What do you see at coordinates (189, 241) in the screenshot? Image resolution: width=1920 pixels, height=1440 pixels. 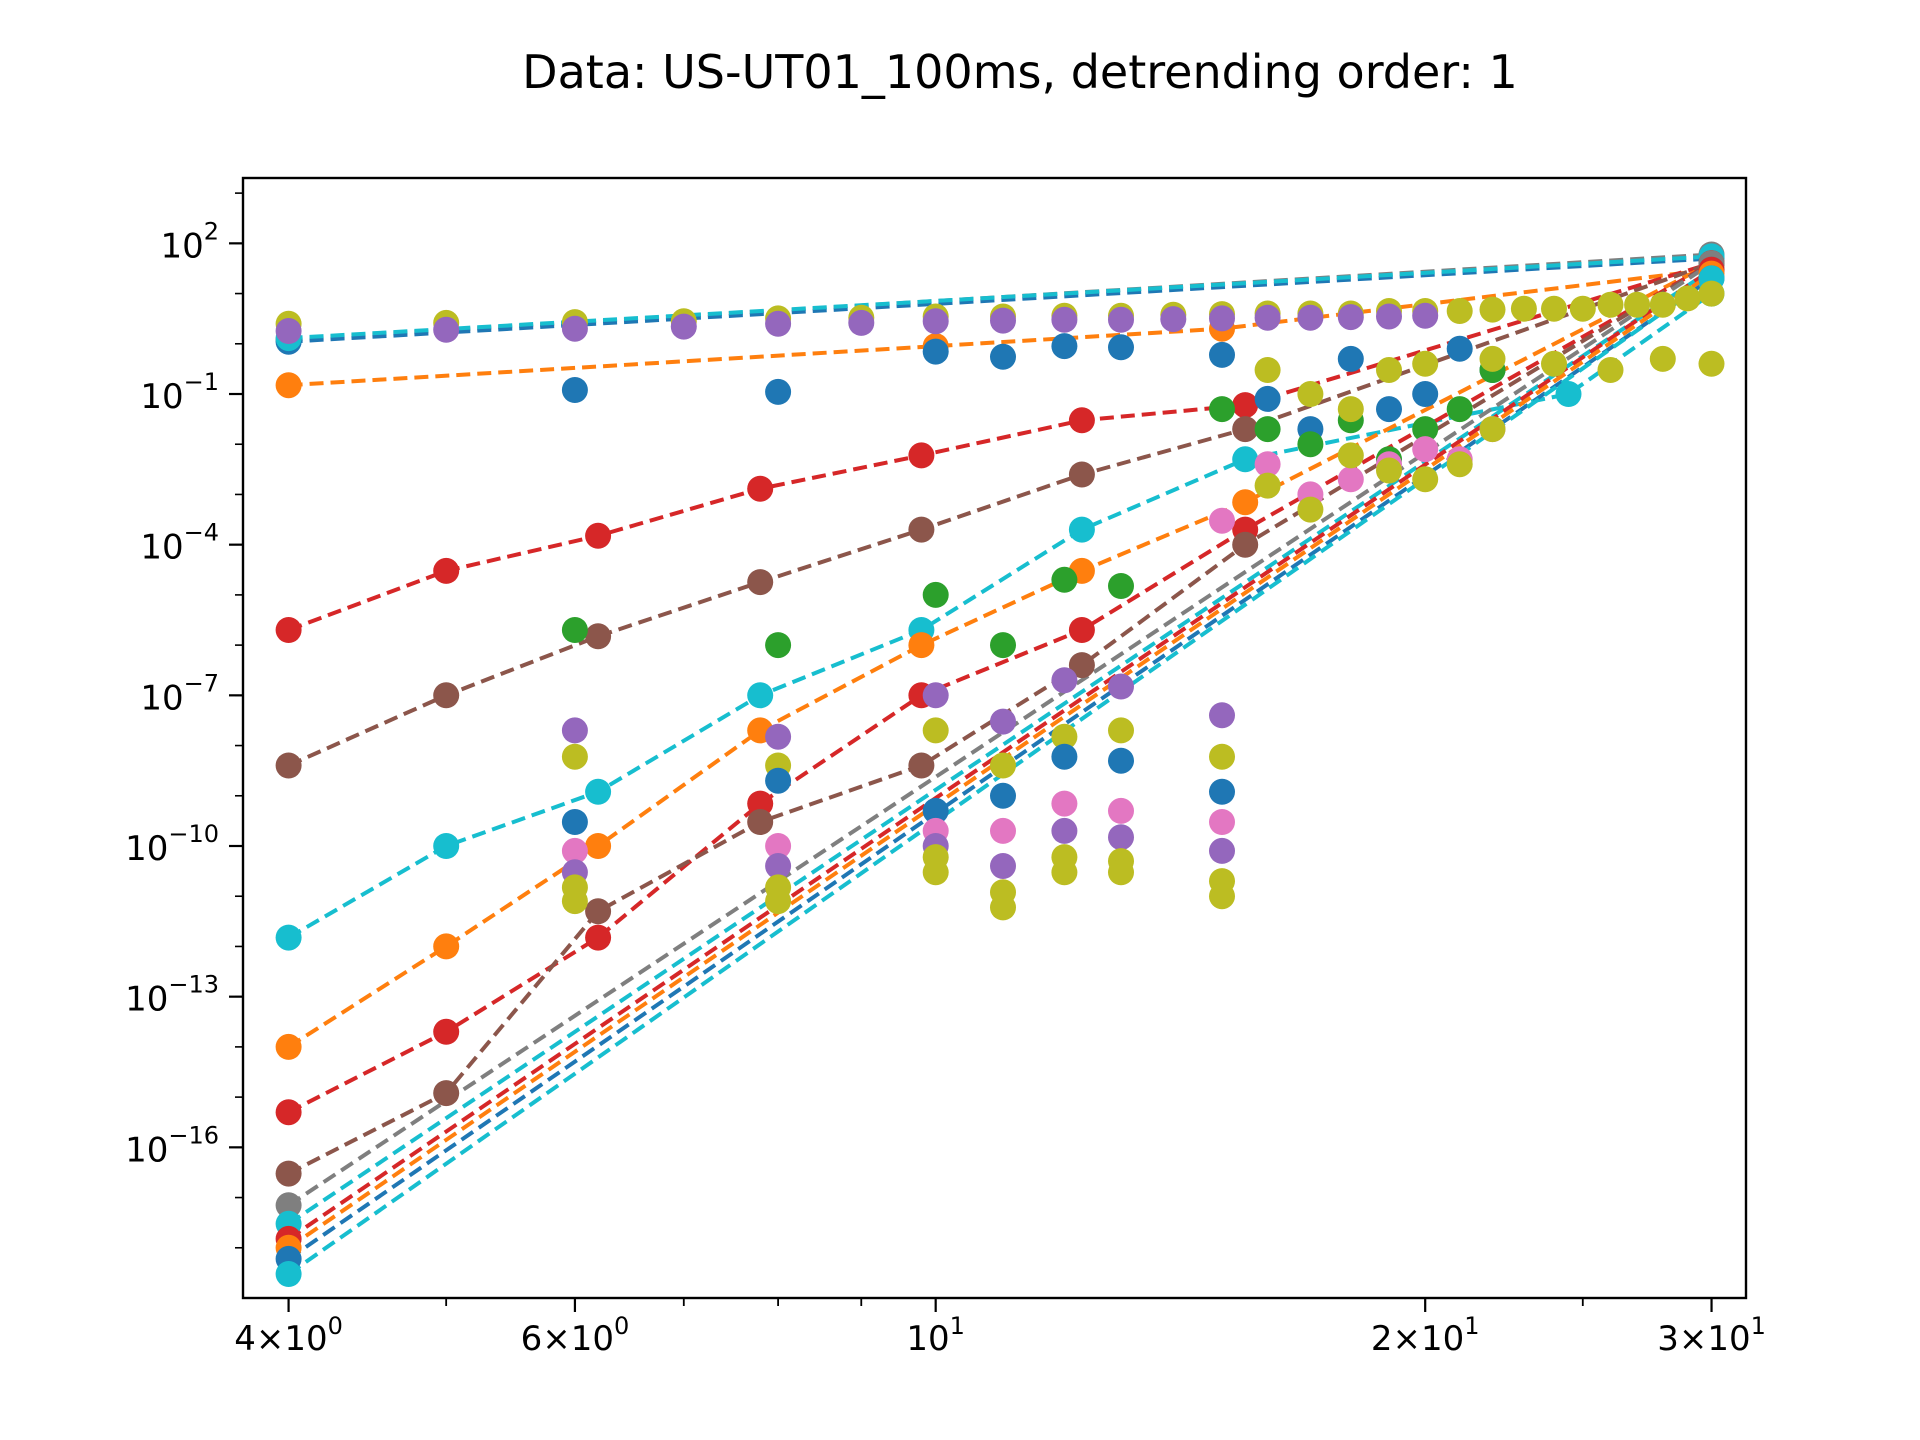 I see `y-tick-label: 10²` at bounding box center [189, 241].